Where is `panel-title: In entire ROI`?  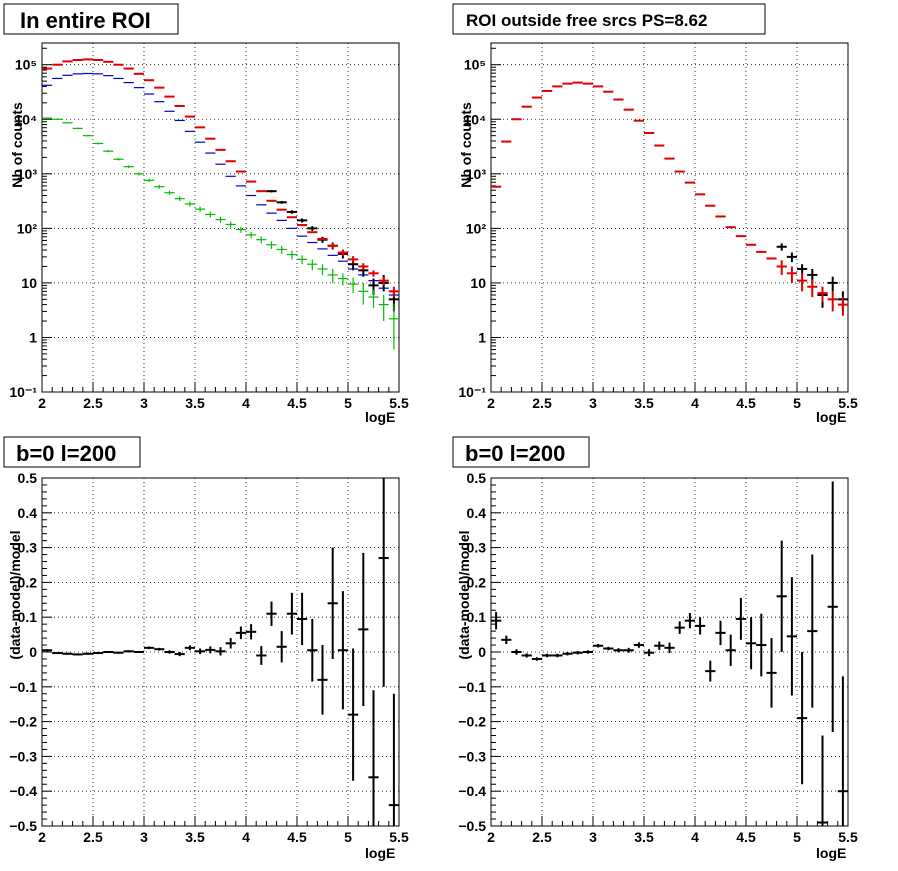 panel-title: In entire ROI is located at coordinates (85, 20).